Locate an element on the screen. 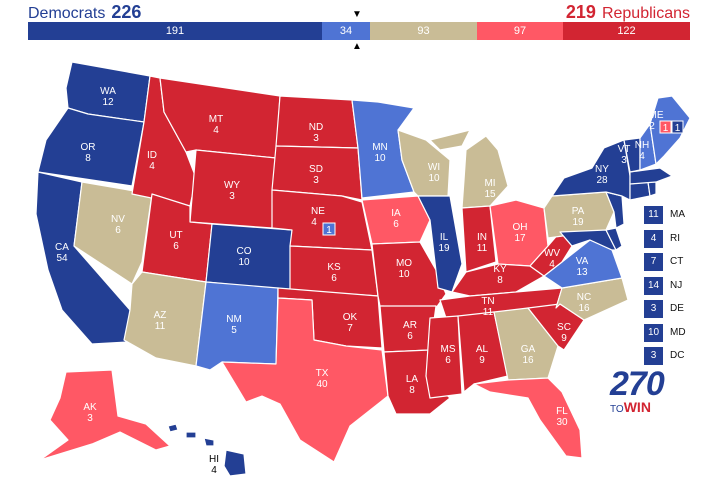 The height and width of the screenshot is (480, 720). legend-row-ma: 11 MA is located at coordinates (679, 215).